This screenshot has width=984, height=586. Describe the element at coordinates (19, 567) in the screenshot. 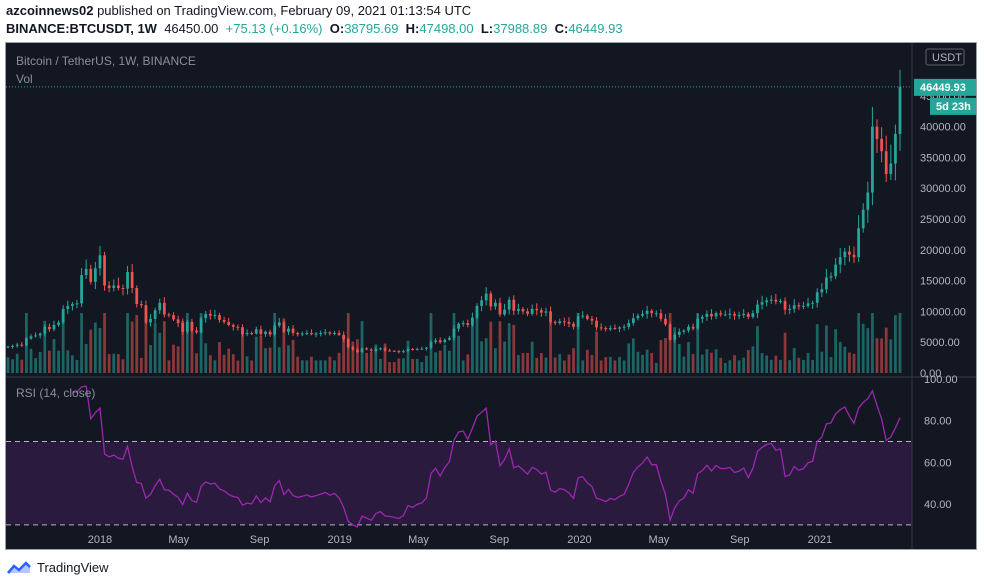

I see `tradingview-logo-icon` at that location.